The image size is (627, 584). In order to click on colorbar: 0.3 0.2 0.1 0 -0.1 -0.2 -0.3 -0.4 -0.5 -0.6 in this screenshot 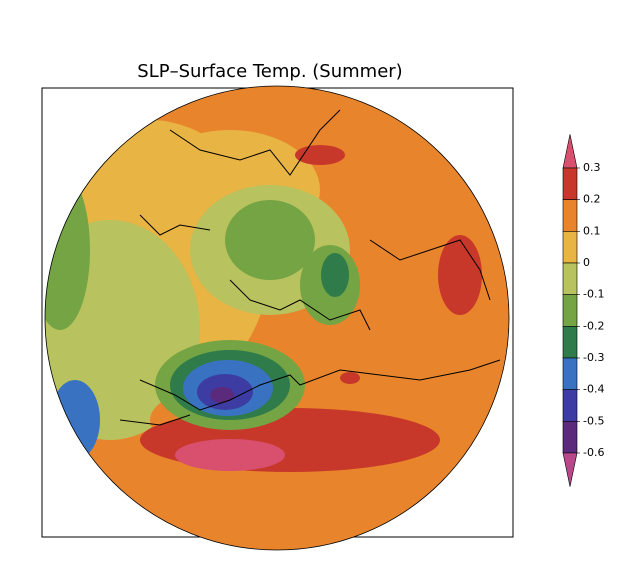, I will do `click(583, 310)`.